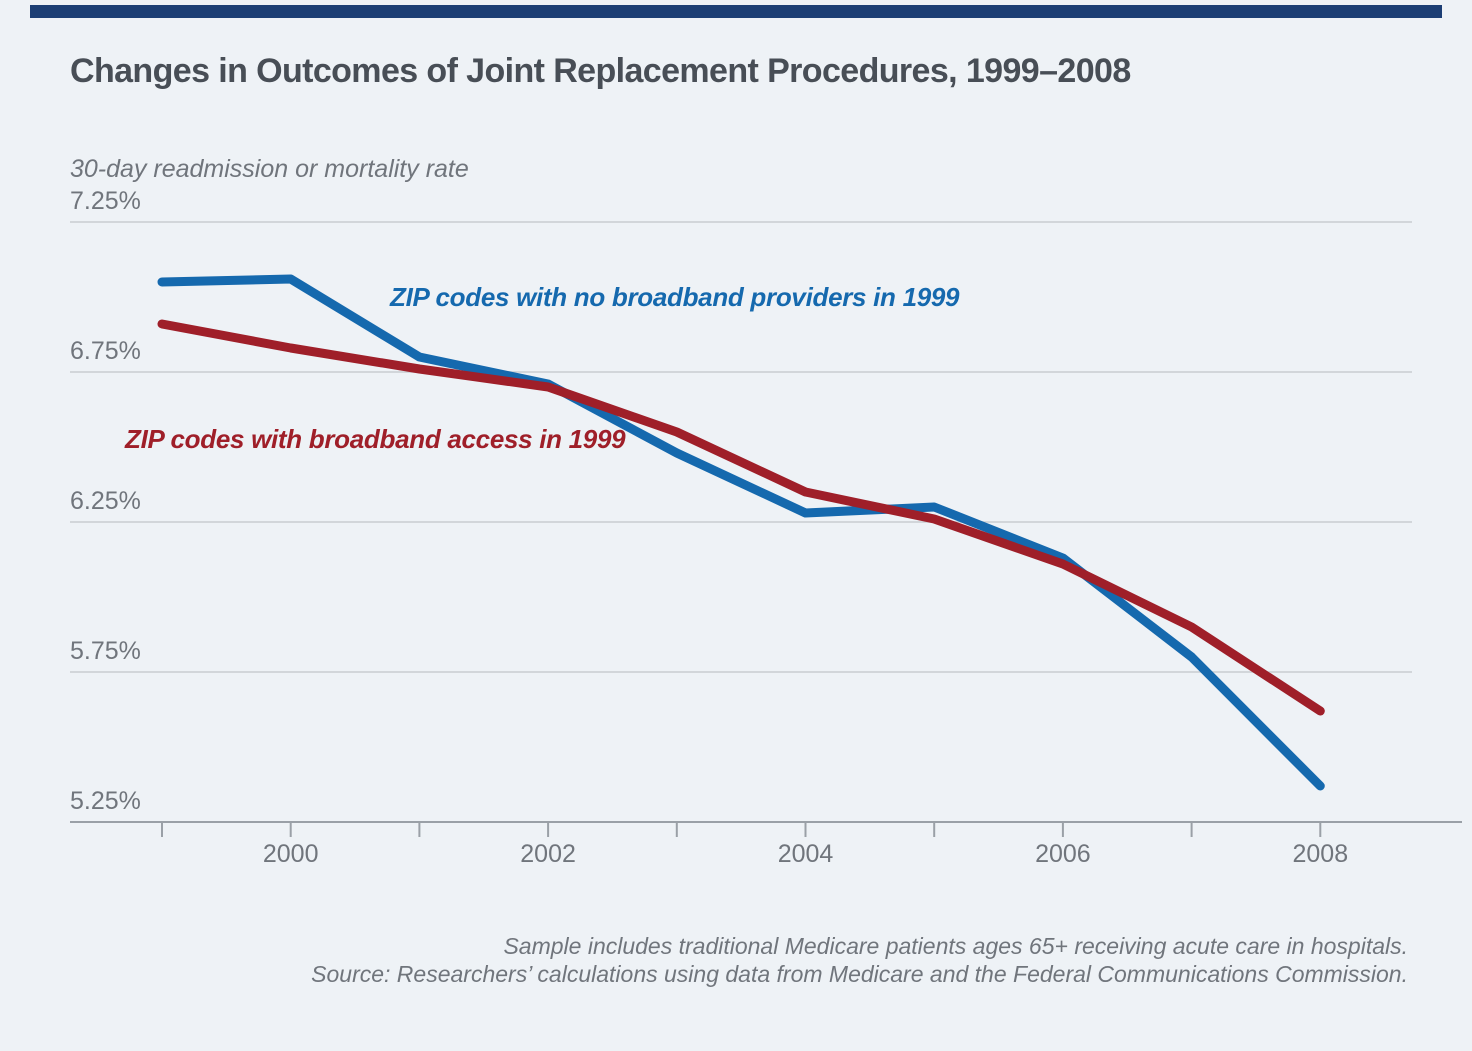 This screenshot has height=1051, width=1472. Describe the element at coordinates (105, 501) in the screenshot. I see `y-tick-label-6.25%: 6.25%` at that location.